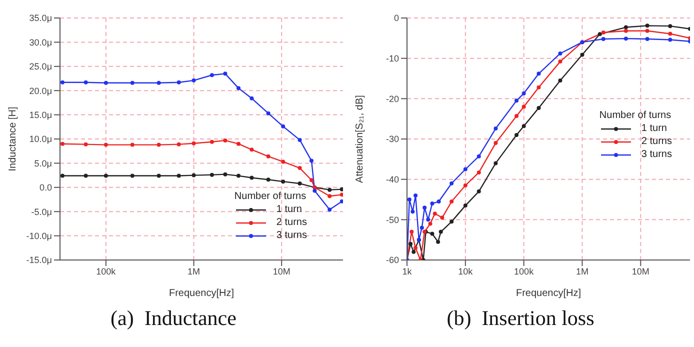  What do you see at coordinates (40, 18) in the screenshot?
I see `y-tick-label: 35.0μ` at bounding box center [40, 18].